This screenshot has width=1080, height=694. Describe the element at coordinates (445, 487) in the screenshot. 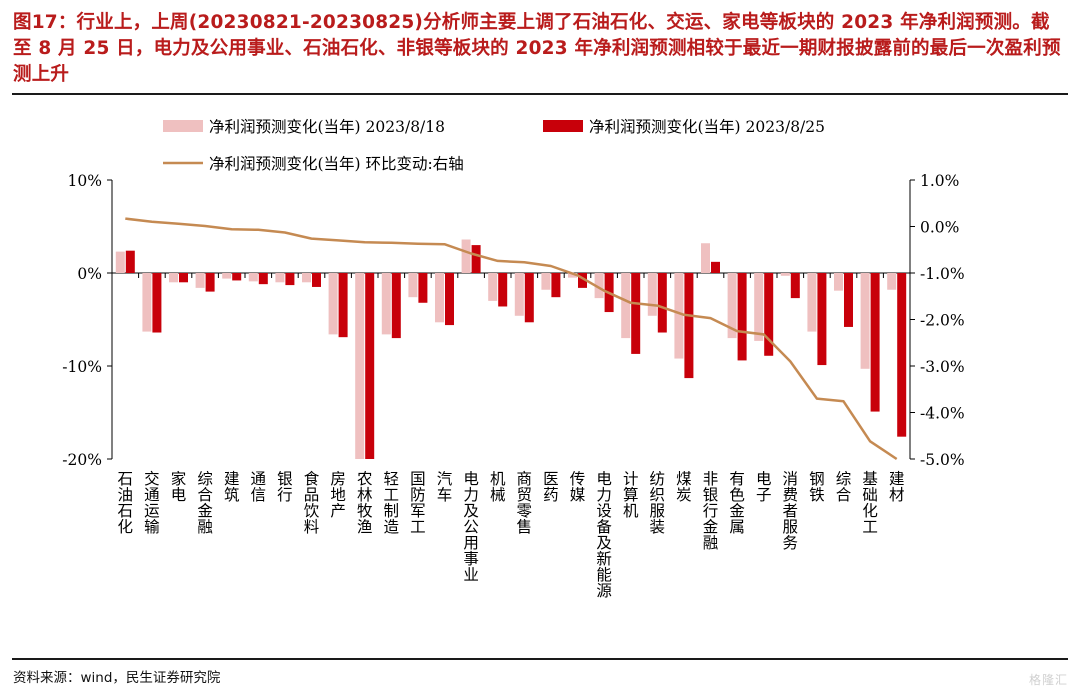

I see `x-tick-label: 汽车` at that location.